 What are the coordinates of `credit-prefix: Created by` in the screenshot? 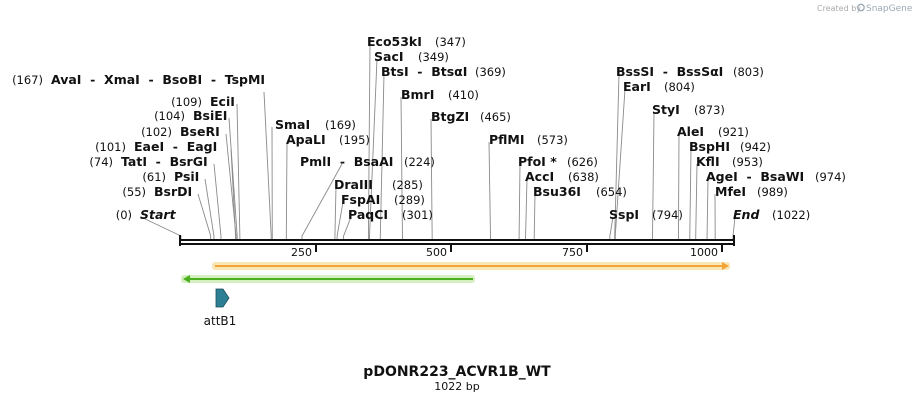 It's located at (839, 8).